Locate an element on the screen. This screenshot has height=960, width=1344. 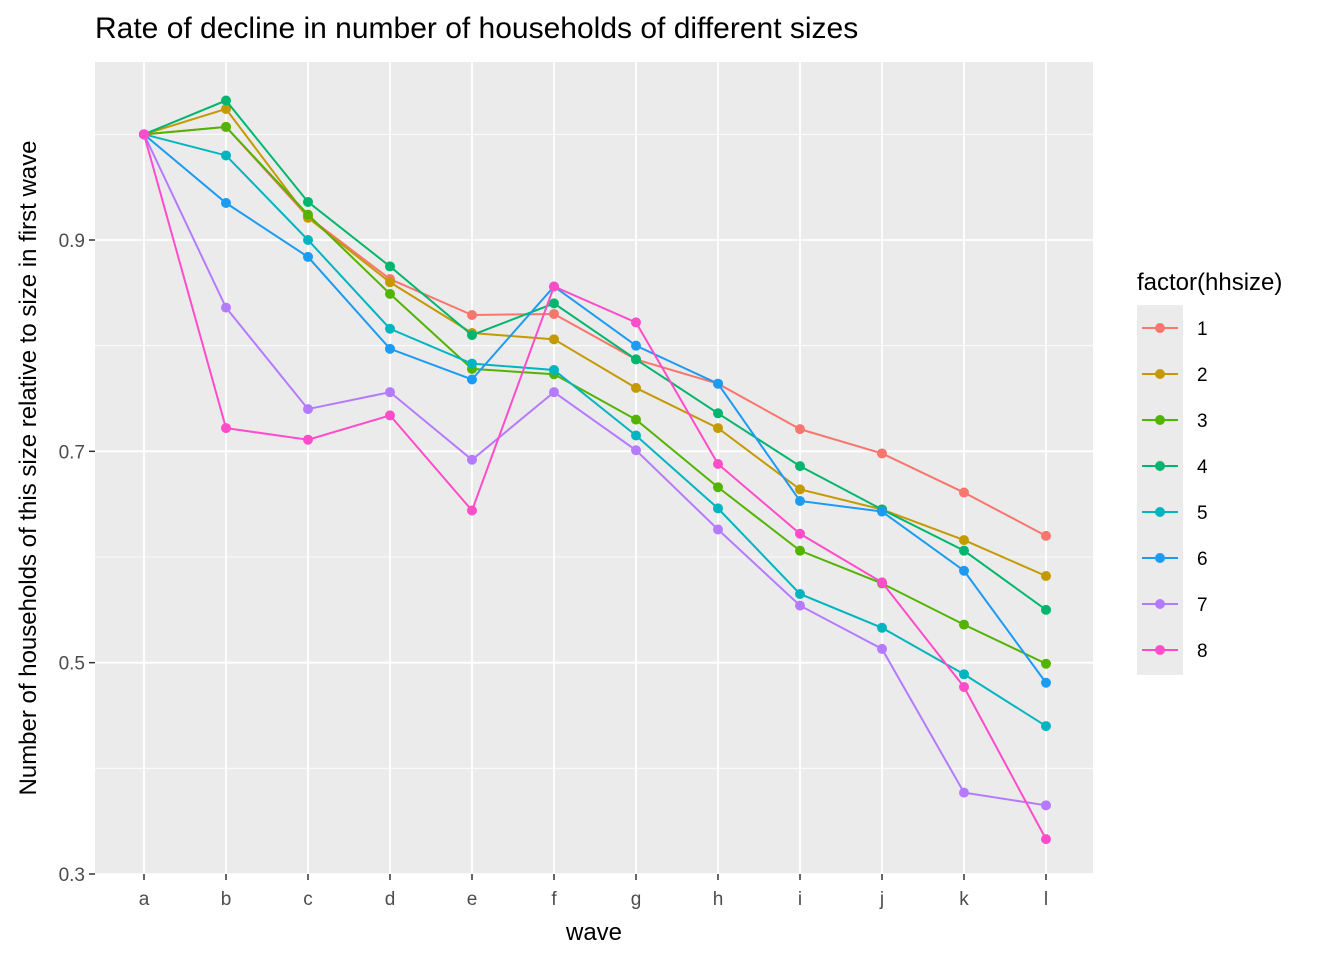
legend-item-6: 6 is located at coordinates (1175, 559).